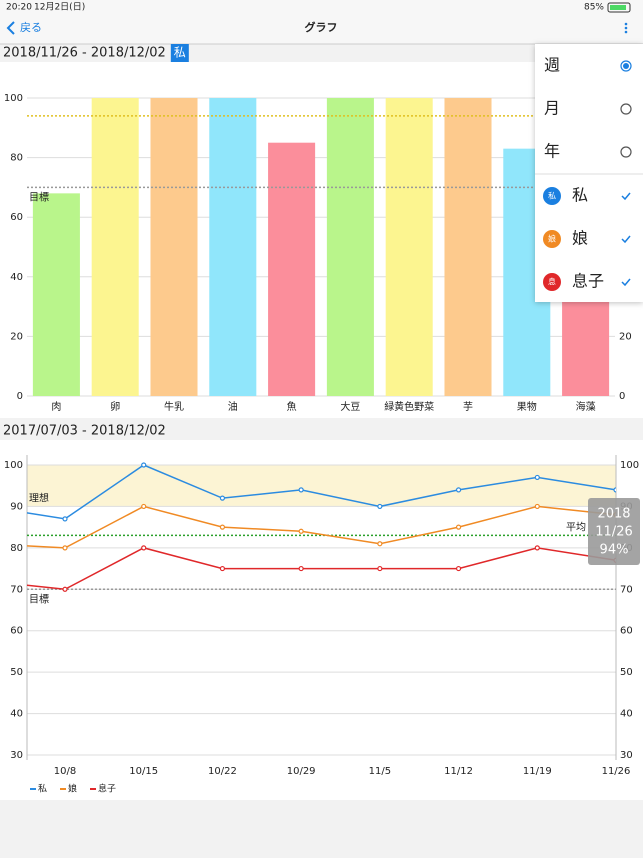  I want to click on y2-tick-label: 30, so click(626, 755).